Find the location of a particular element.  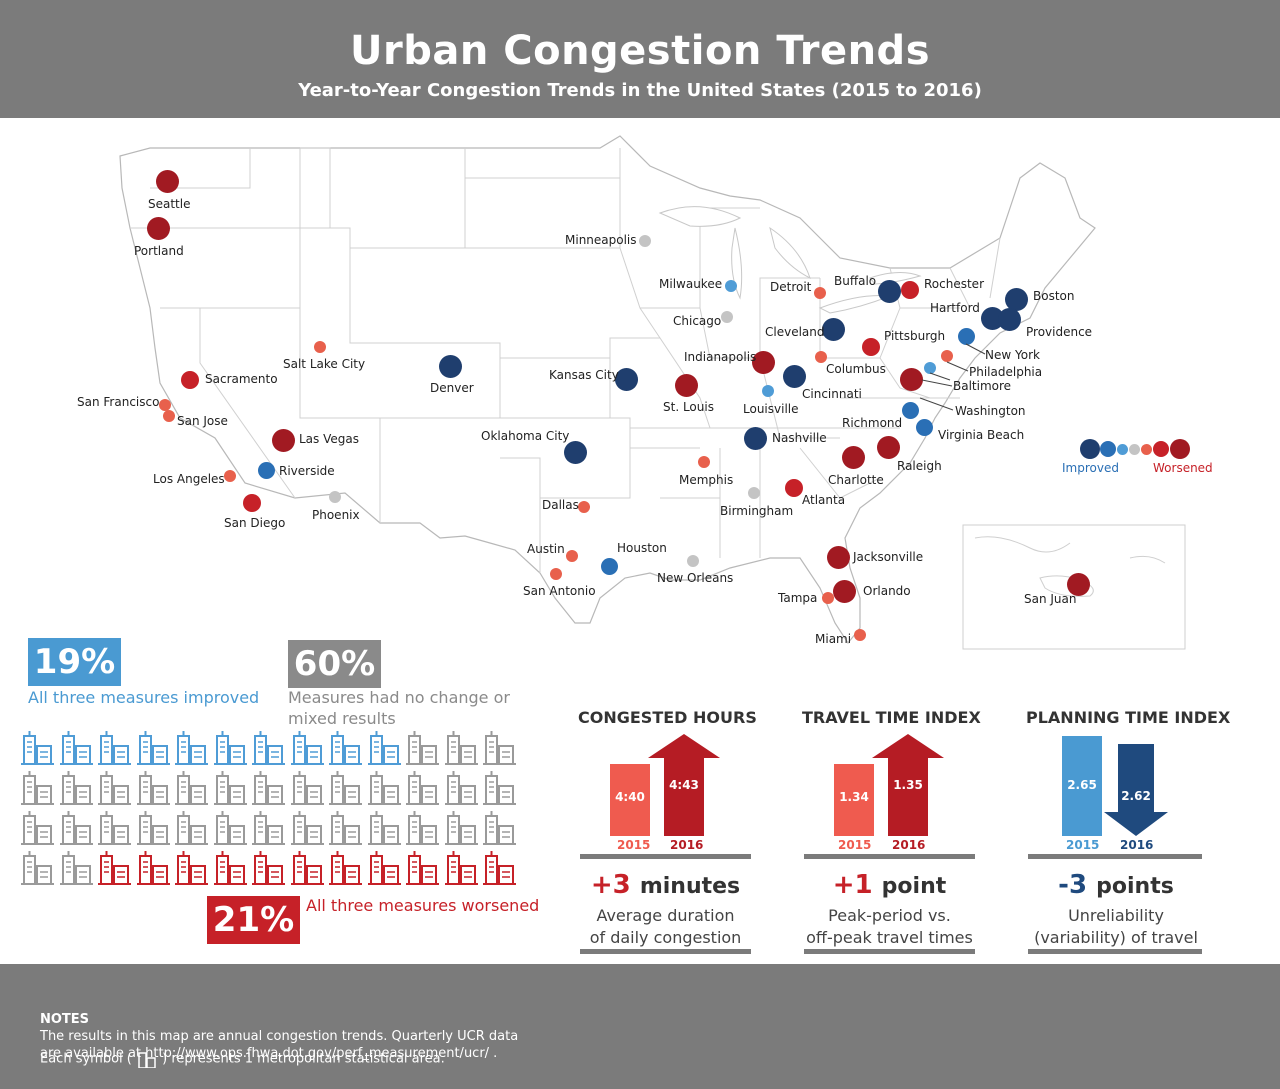

city-label-detroit: Detroit is located at coordinates (791, 287).